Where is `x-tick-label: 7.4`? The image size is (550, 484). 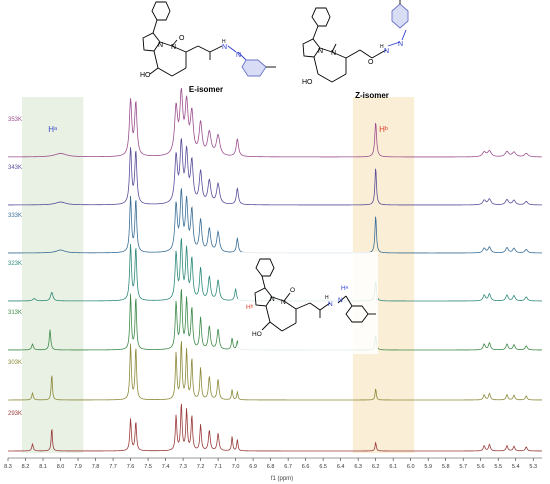
x-tick-label: 7.4 is located at coordinates (166, 467).